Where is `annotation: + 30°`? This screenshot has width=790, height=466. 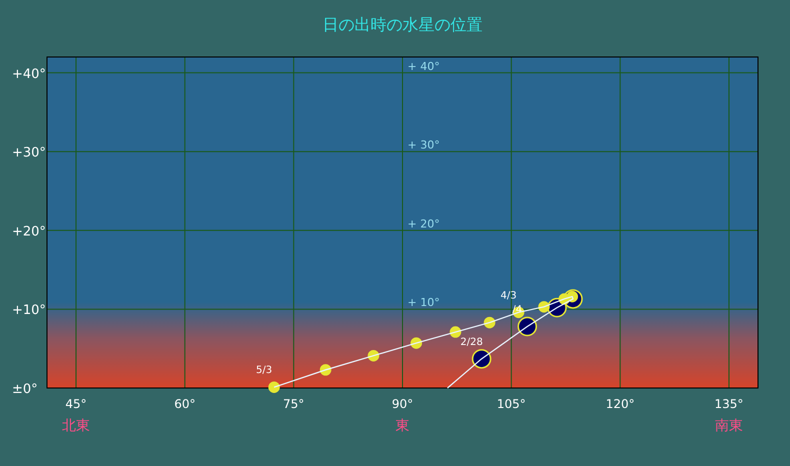 annotation: + 30° is located at coordinates (424, 145).